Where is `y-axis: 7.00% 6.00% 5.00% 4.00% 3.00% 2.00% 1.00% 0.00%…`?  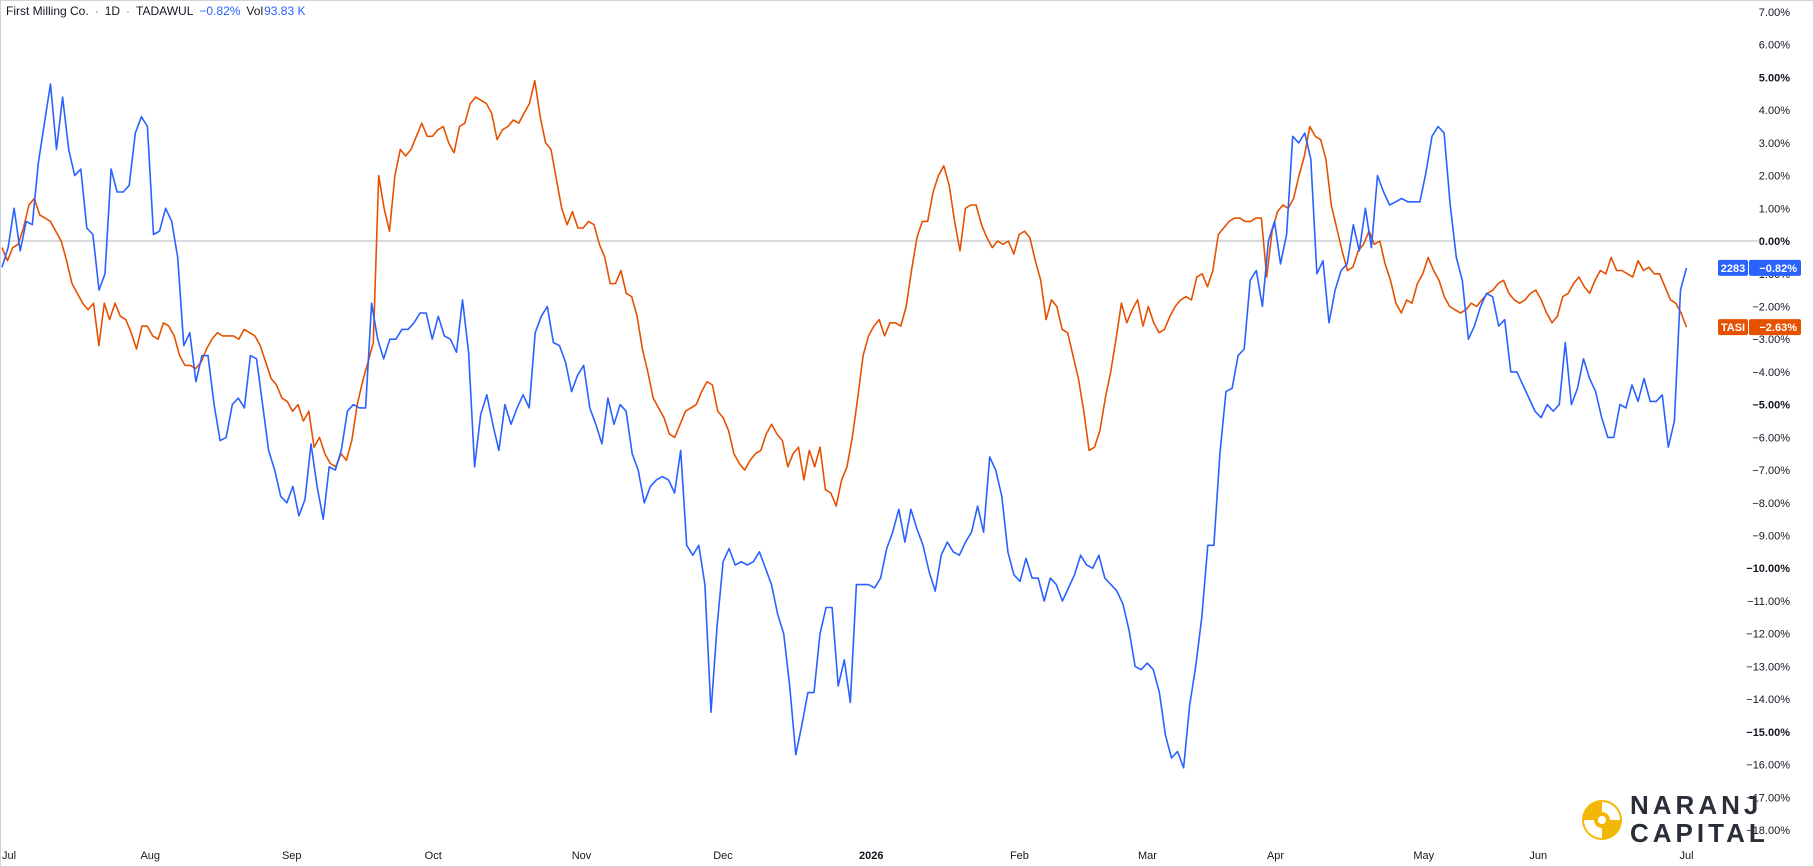 y-axis: 7.00% 6.00% 5.00% 4.00% 3.00% 2.00% 1.00% 0.00%… is located at coordinates (1768, 422).